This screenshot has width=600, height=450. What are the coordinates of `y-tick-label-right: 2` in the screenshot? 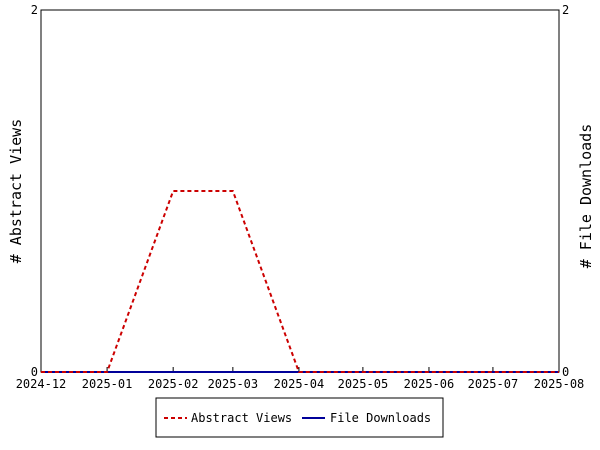 It's located at (565, 10).